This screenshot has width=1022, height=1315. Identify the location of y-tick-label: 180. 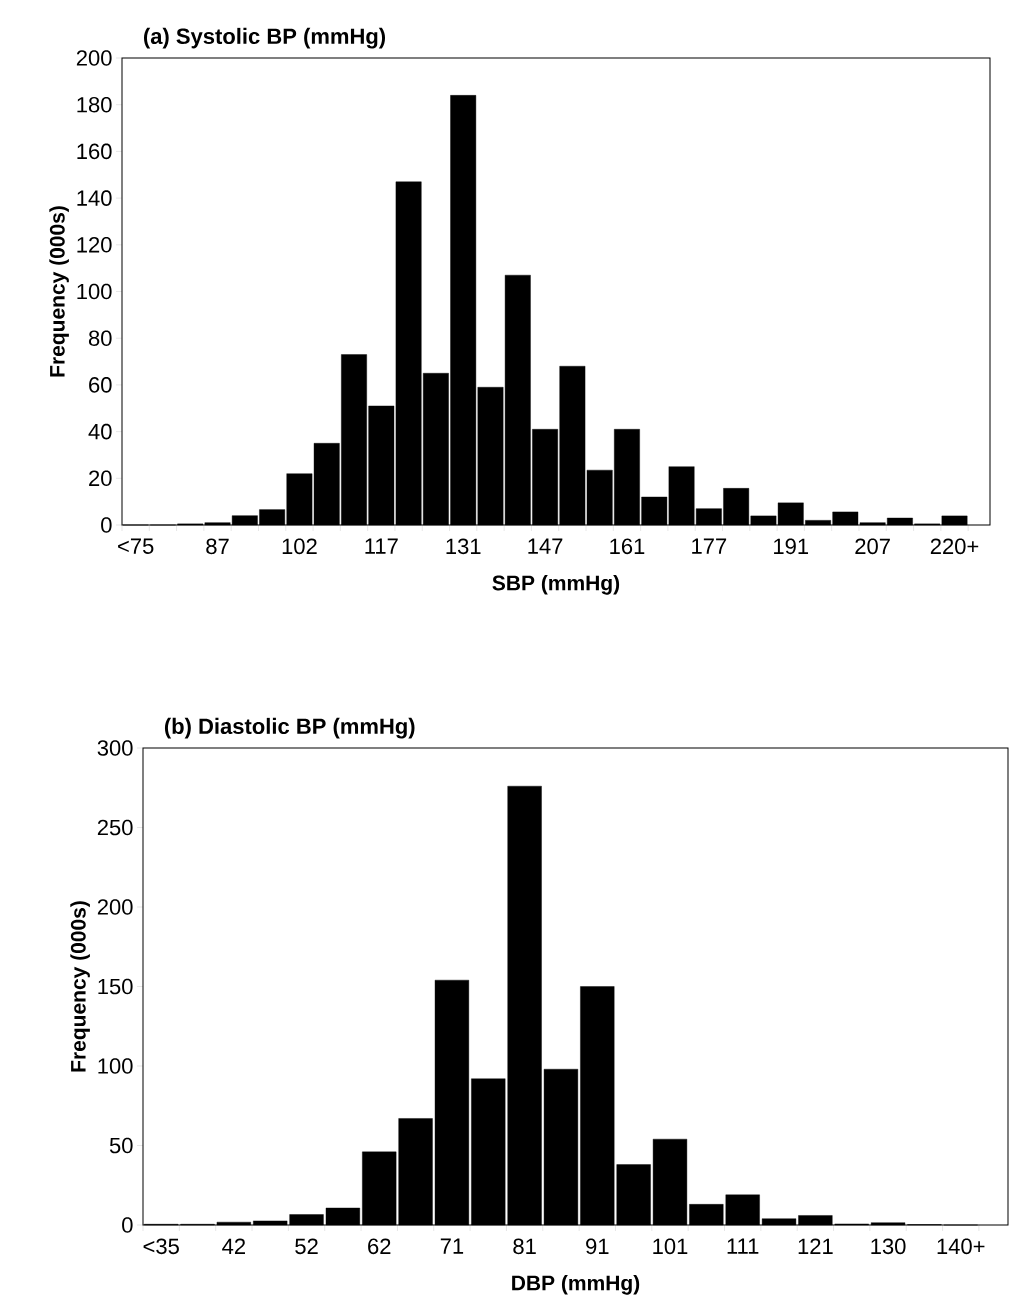
(94, 104).